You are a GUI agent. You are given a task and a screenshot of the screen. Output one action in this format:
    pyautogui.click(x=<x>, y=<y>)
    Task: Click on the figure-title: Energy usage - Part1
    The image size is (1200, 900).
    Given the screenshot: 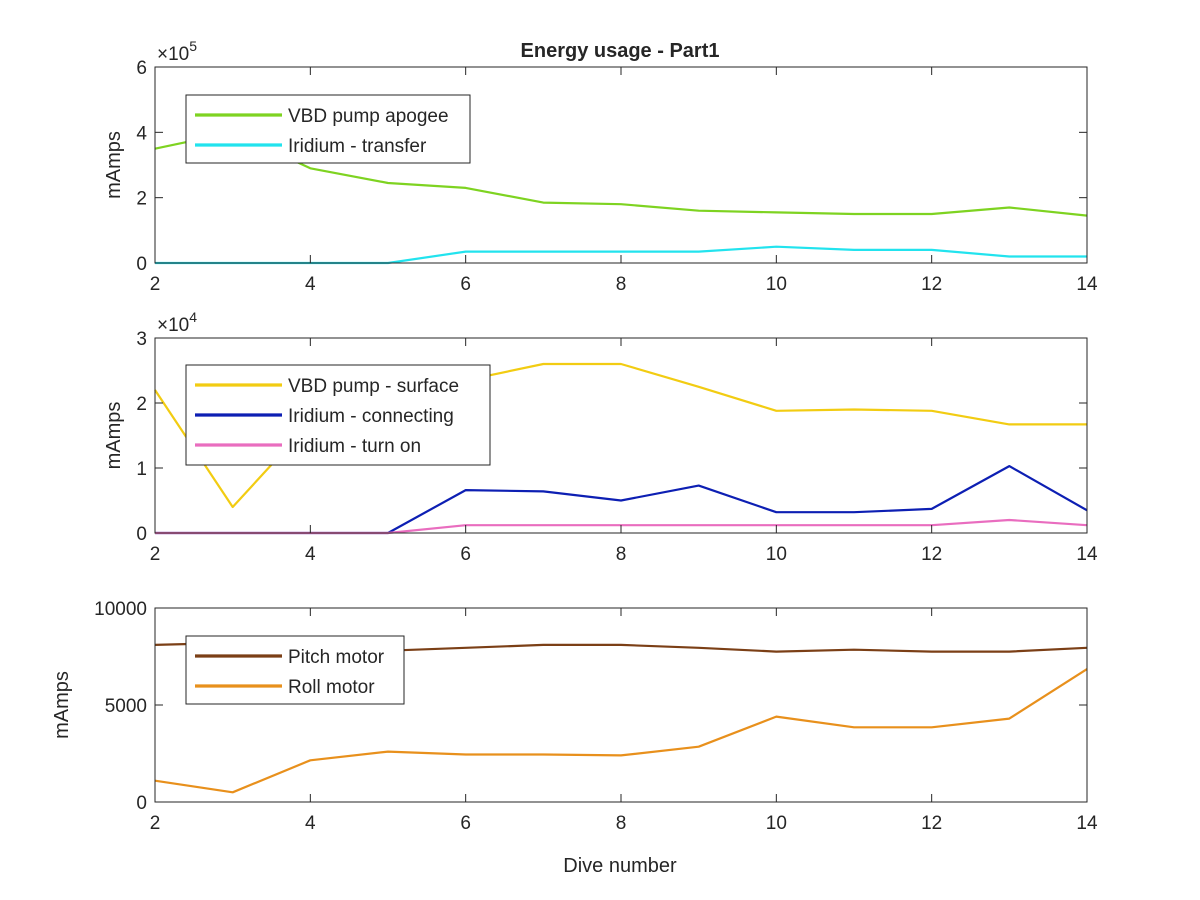 What is the action you would take?
    pyautogui.click(x=620, y=51)
    